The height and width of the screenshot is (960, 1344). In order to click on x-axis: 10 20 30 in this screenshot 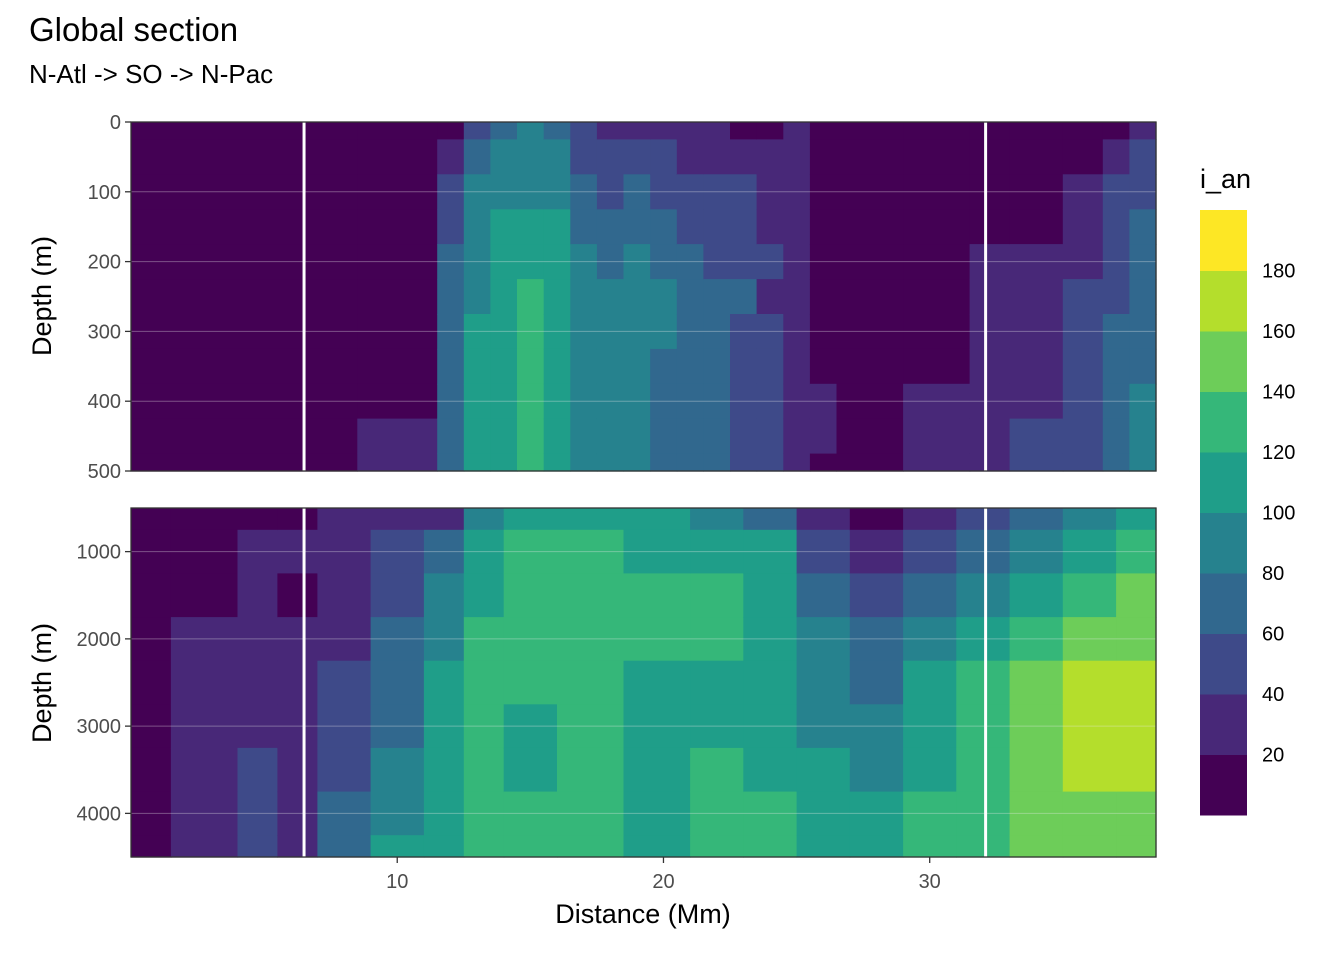, I will do `click(663, 875)`.